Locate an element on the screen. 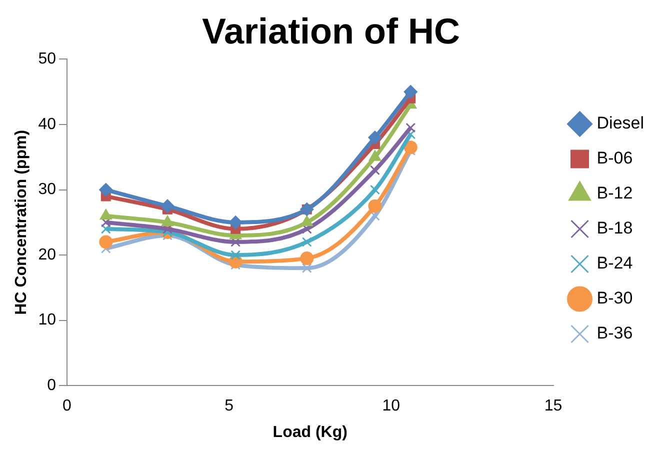  y-tick-label: 10 is located at coordinates (47, 320).